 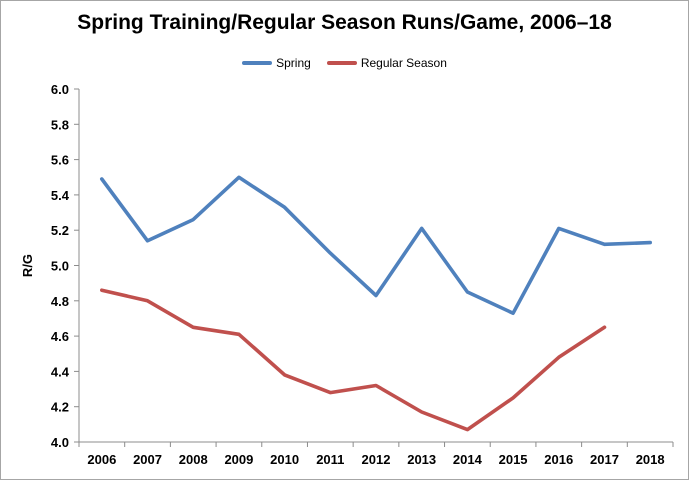 I want to click on y-tick-label: 4.6, so click(x=60, y=336).